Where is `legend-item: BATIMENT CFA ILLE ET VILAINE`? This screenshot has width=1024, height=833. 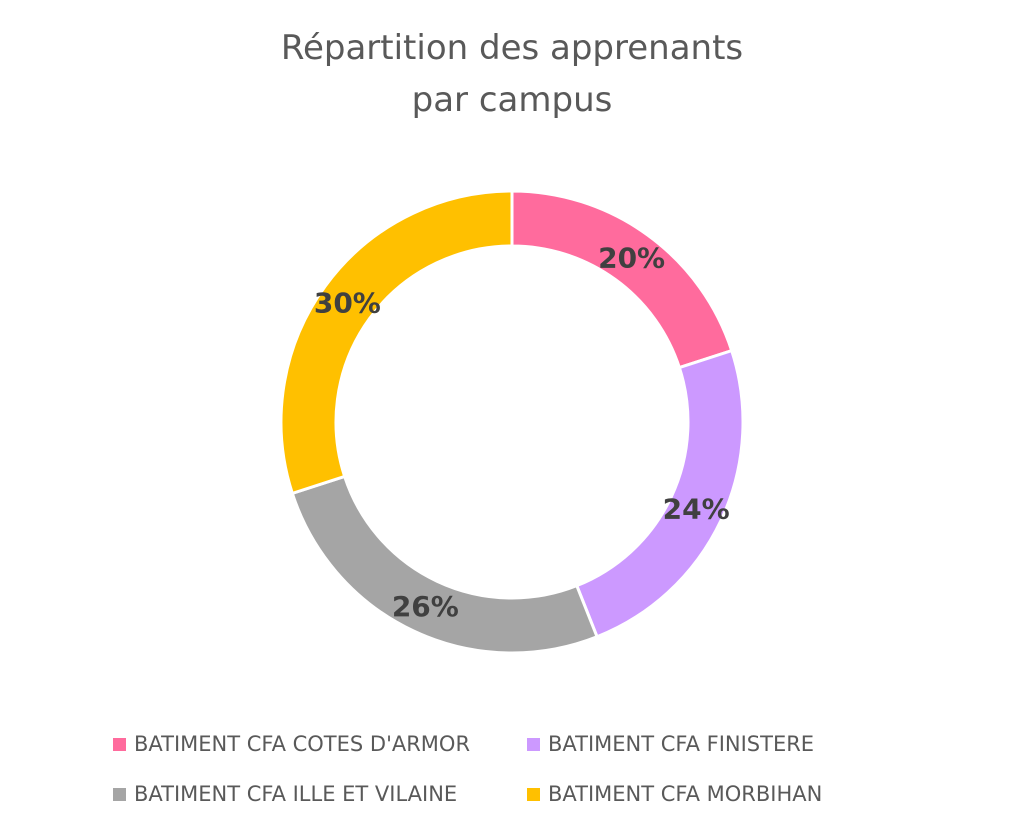 legend-item: BATIMENT CFA ILLE ET VILAINE is located at coordinates (285, 794).